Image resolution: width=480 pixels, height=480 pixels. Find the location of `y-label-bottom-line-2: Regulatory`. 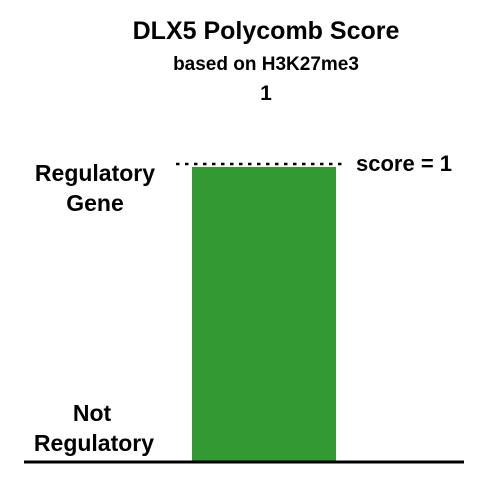

y-label-bottom-line-2: Regulatory is located at coordinates (94, 443).